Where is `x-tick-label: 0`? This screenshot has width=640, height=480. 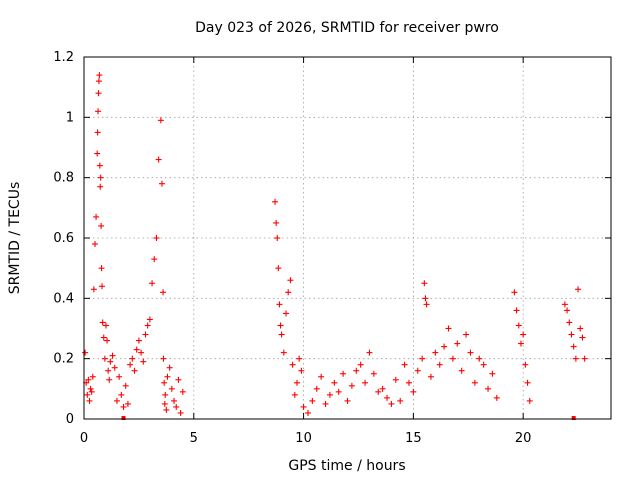 x-tick-label: 0 is located at coordinates (84, 438).